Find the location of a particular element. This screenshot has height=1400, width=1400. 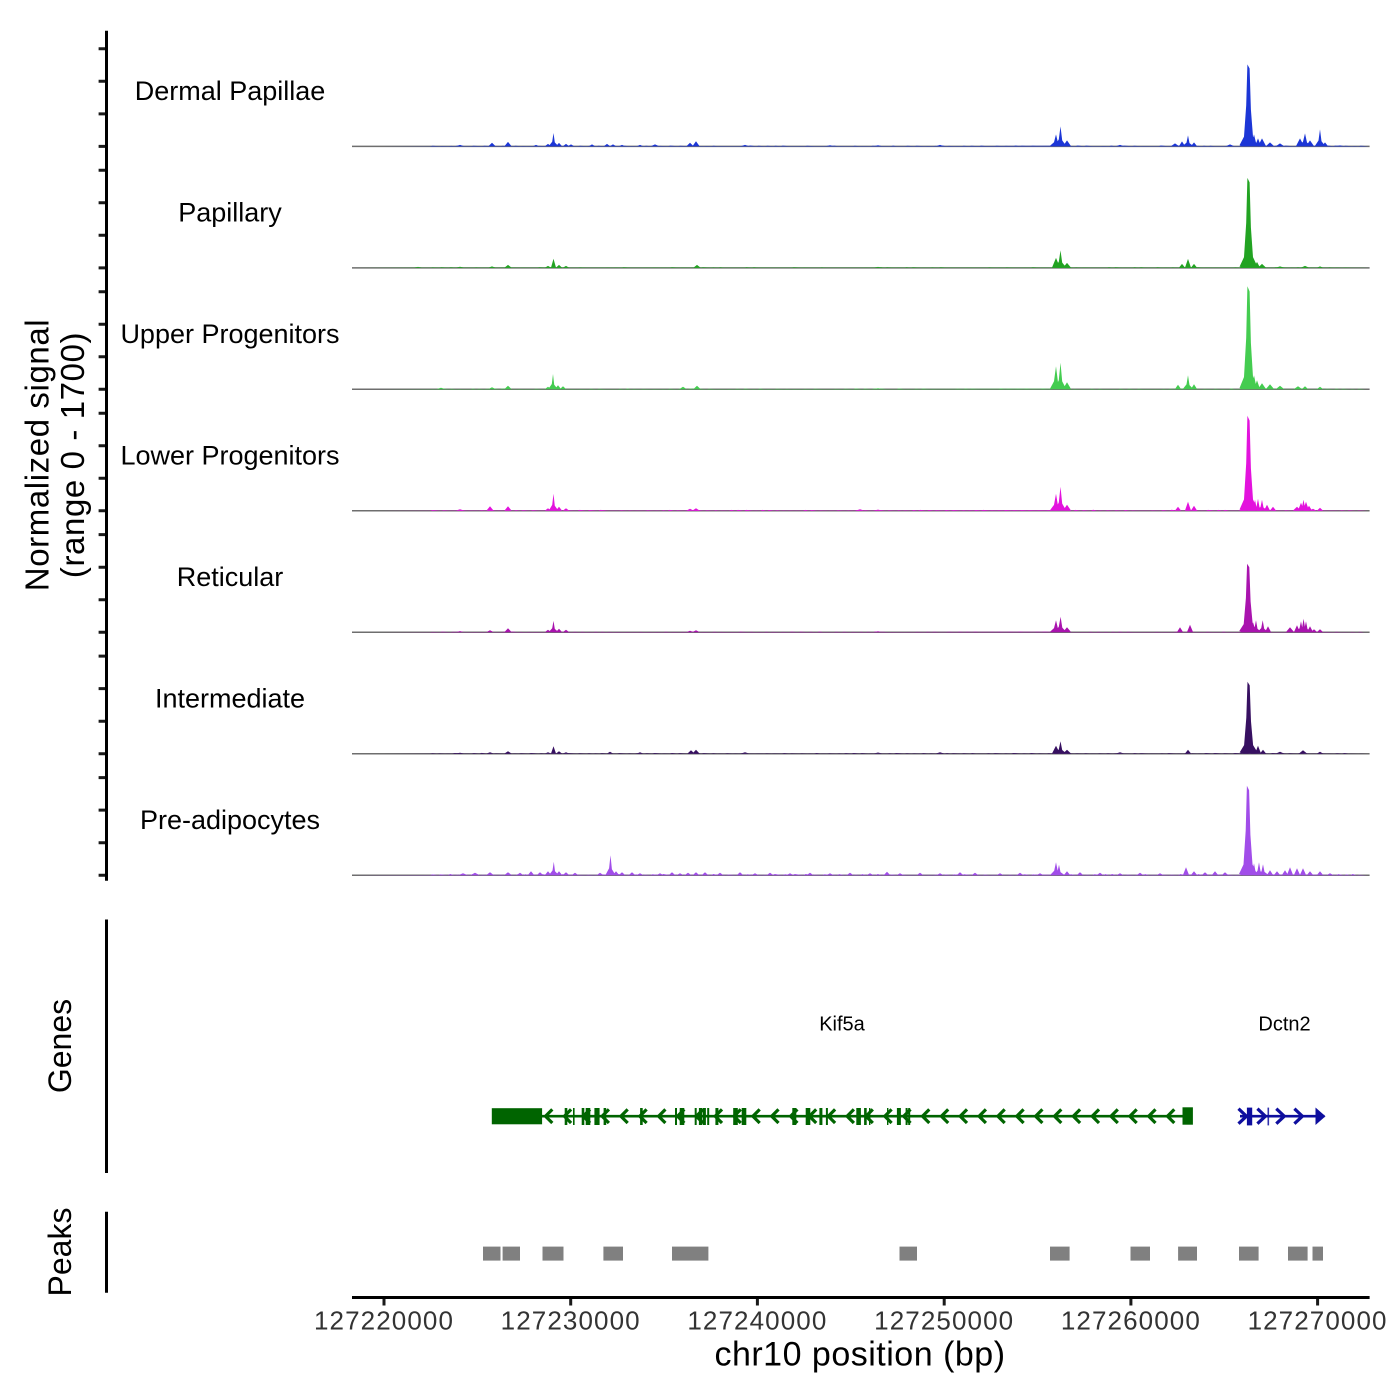

svg-text: Normalized signal is located at coordinates (37, 455).